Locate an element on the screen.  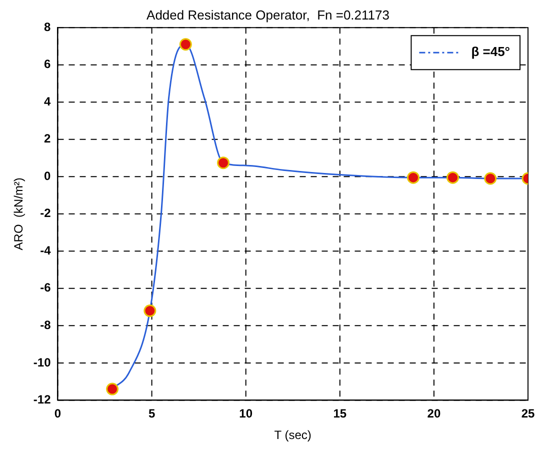
y-tick-label: 0 is located at coordinates (48, 175).